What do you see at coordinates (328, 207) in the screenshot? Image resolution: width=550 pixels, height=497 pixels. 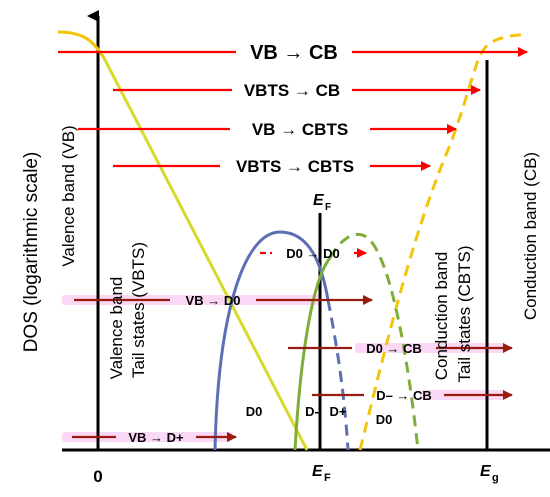 I see `fermi-level-top-subscript: F` at bounding box center [328, 207].